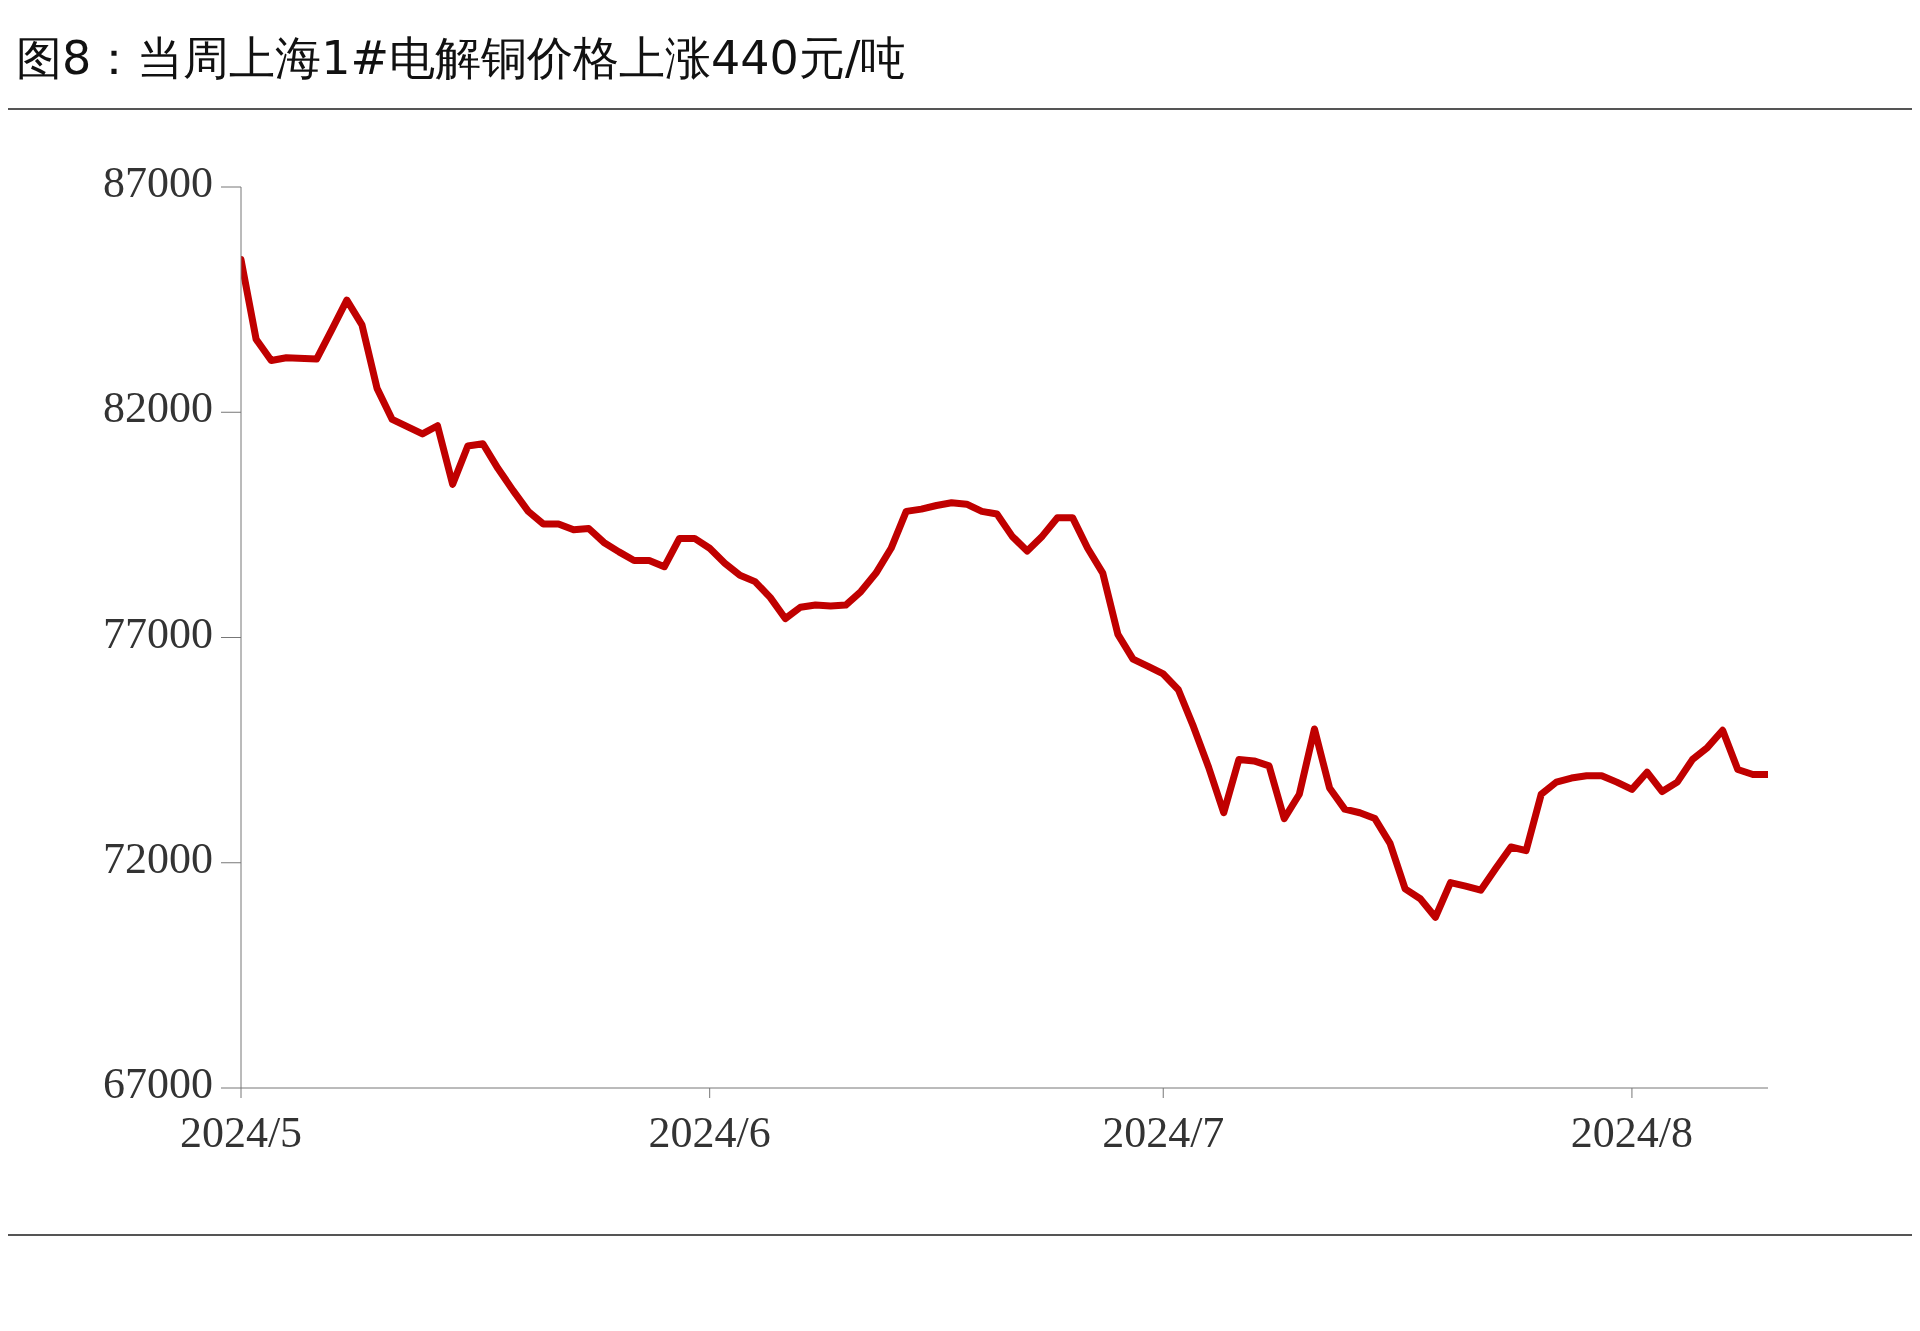  What do you see at coordinates (1163, 1133) in the screenshot?
I see `x-tick-label: 2024/7` at bounding box center [1163, 1133].